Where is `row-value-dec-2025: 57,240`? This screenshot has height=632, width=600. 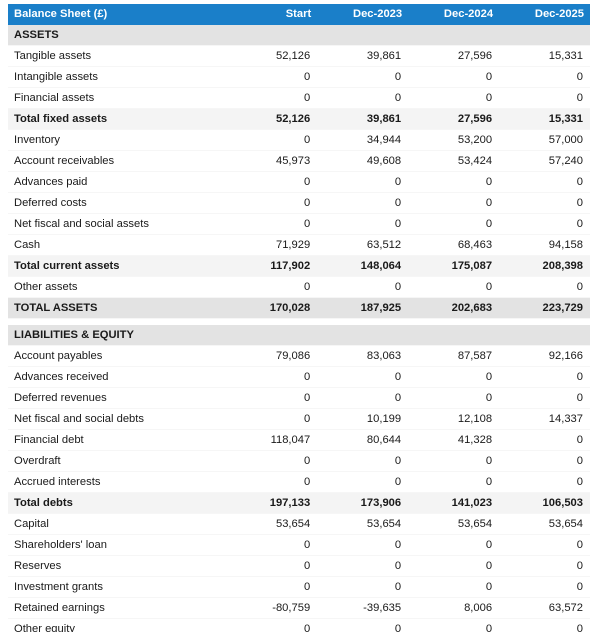 row-value-dec-2025: 57,240 is located at coordinates (544, 161).